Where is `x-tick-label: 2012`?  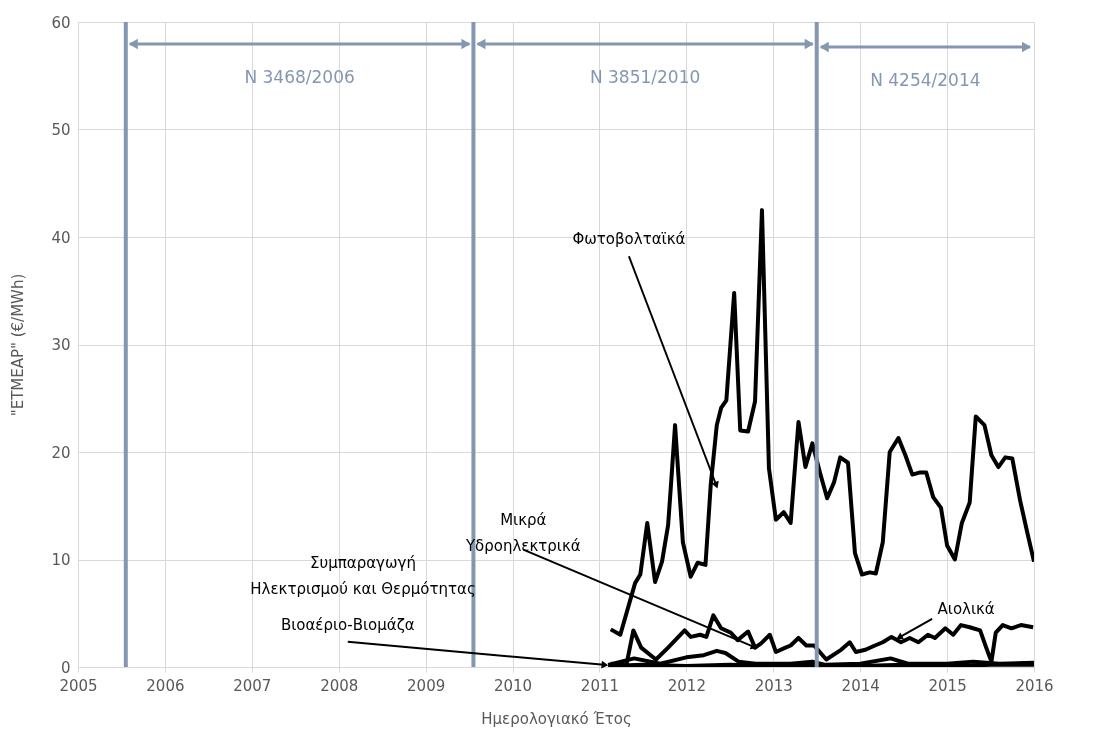
x-tick-label: 2012 is located at coordinates (686, 685).